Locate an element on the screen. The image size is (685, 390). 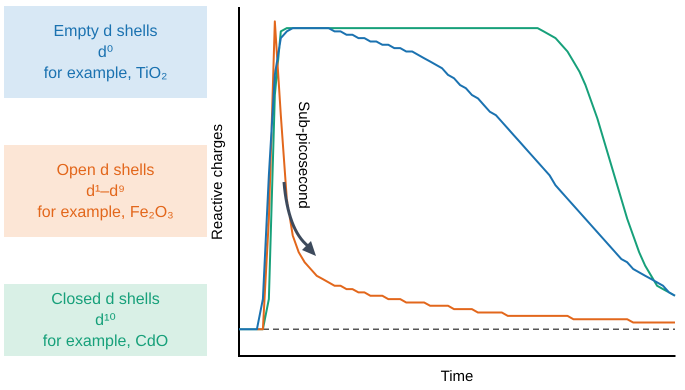
y-axis-title: Reactive charges is located at coordinates (217, 182).